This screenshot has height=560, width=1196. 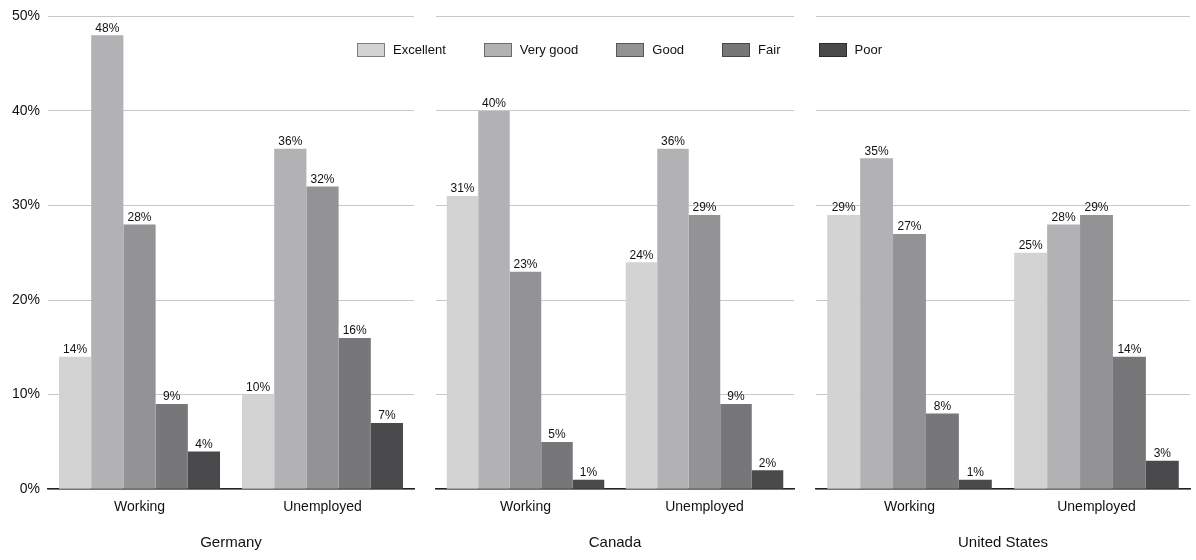 I want to click on legend-label: Fair, so click(x=769, y=49).